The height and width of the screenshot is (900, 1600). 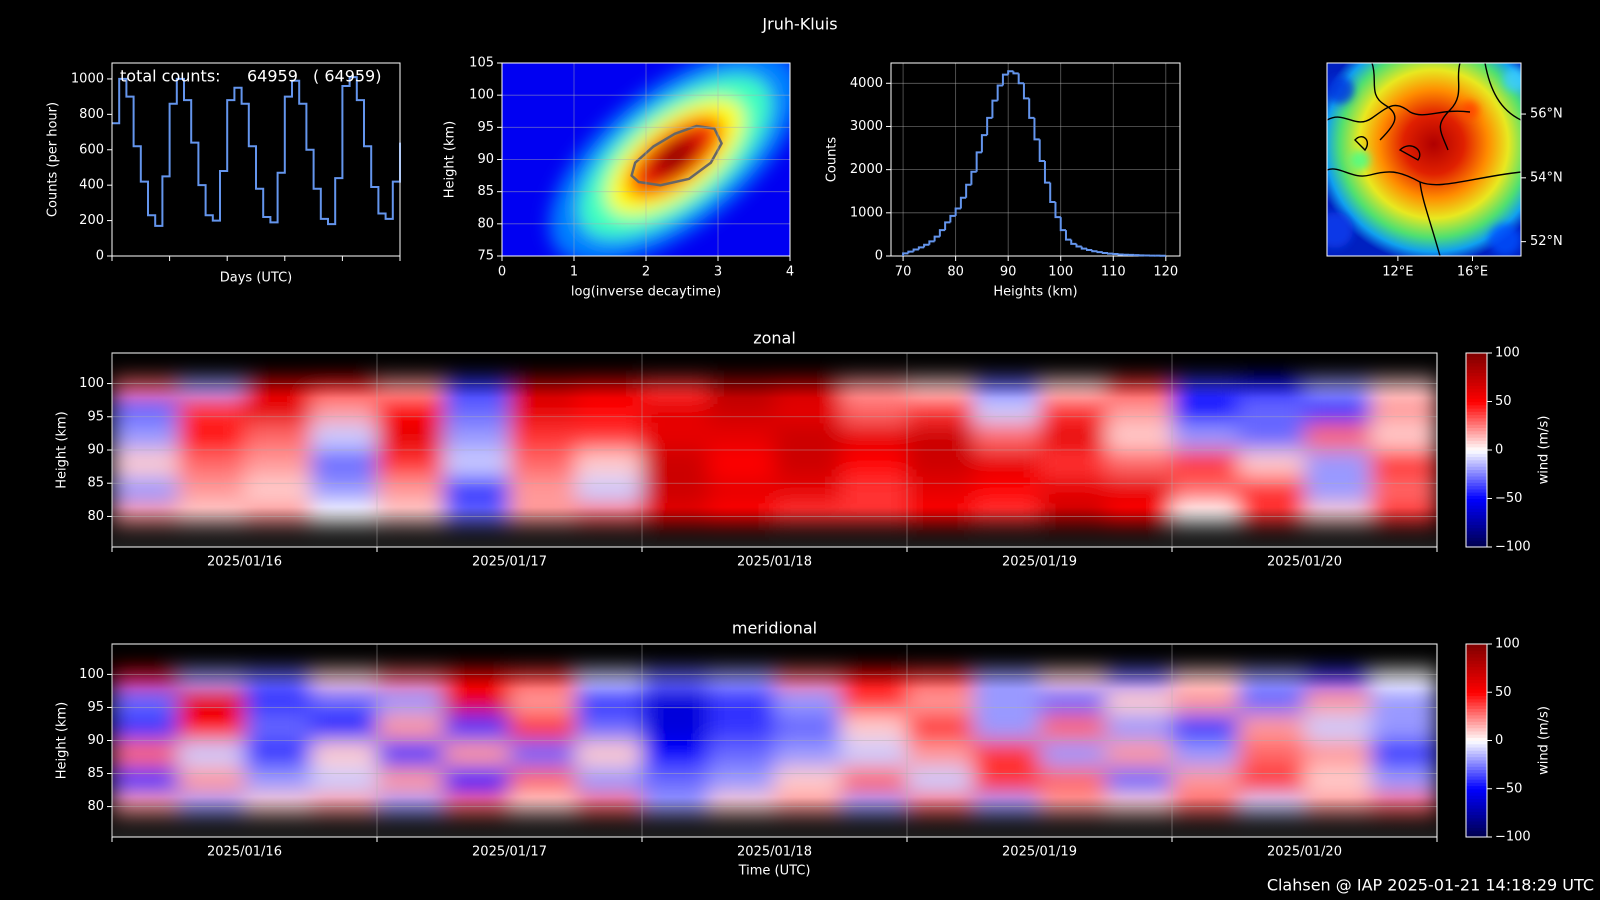 I want to click on axes-title: zonal, so click(x=774, y=338).